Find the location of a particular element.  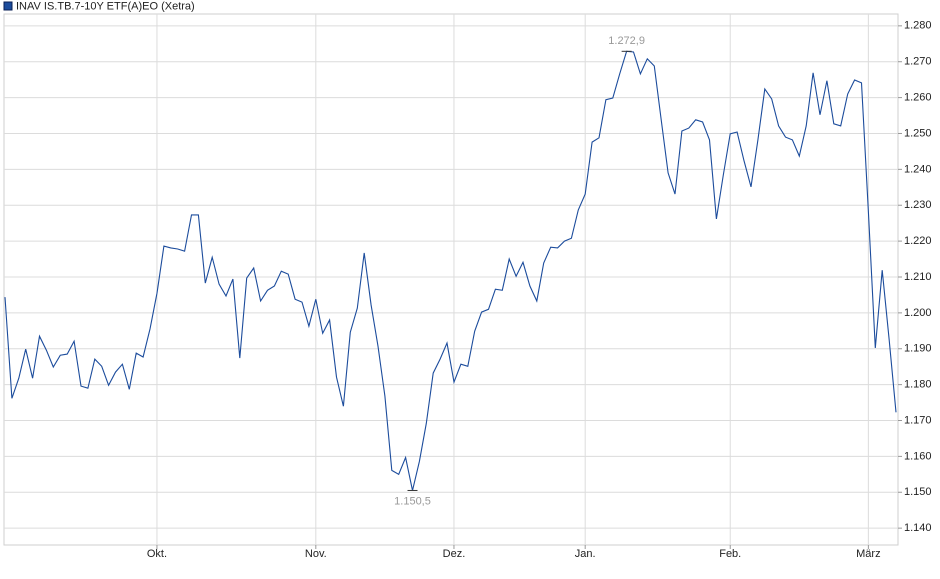

y-tick-label: 1.280 is located at coordinates (918, 26).